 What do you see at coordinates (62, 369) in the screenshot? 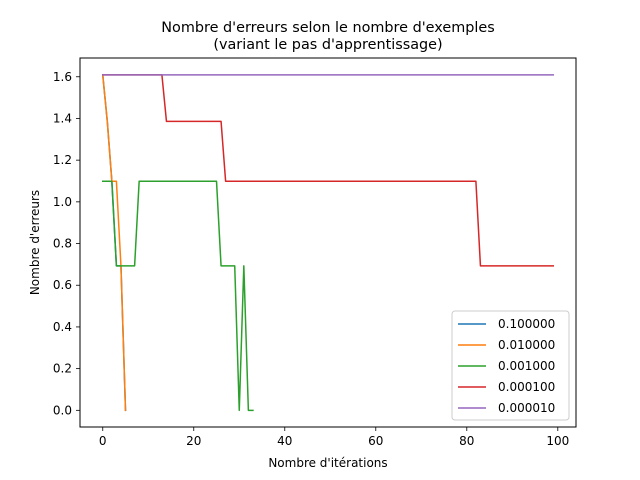
I see `y-tick-label: 0.2` at bounding box center [62, 369].